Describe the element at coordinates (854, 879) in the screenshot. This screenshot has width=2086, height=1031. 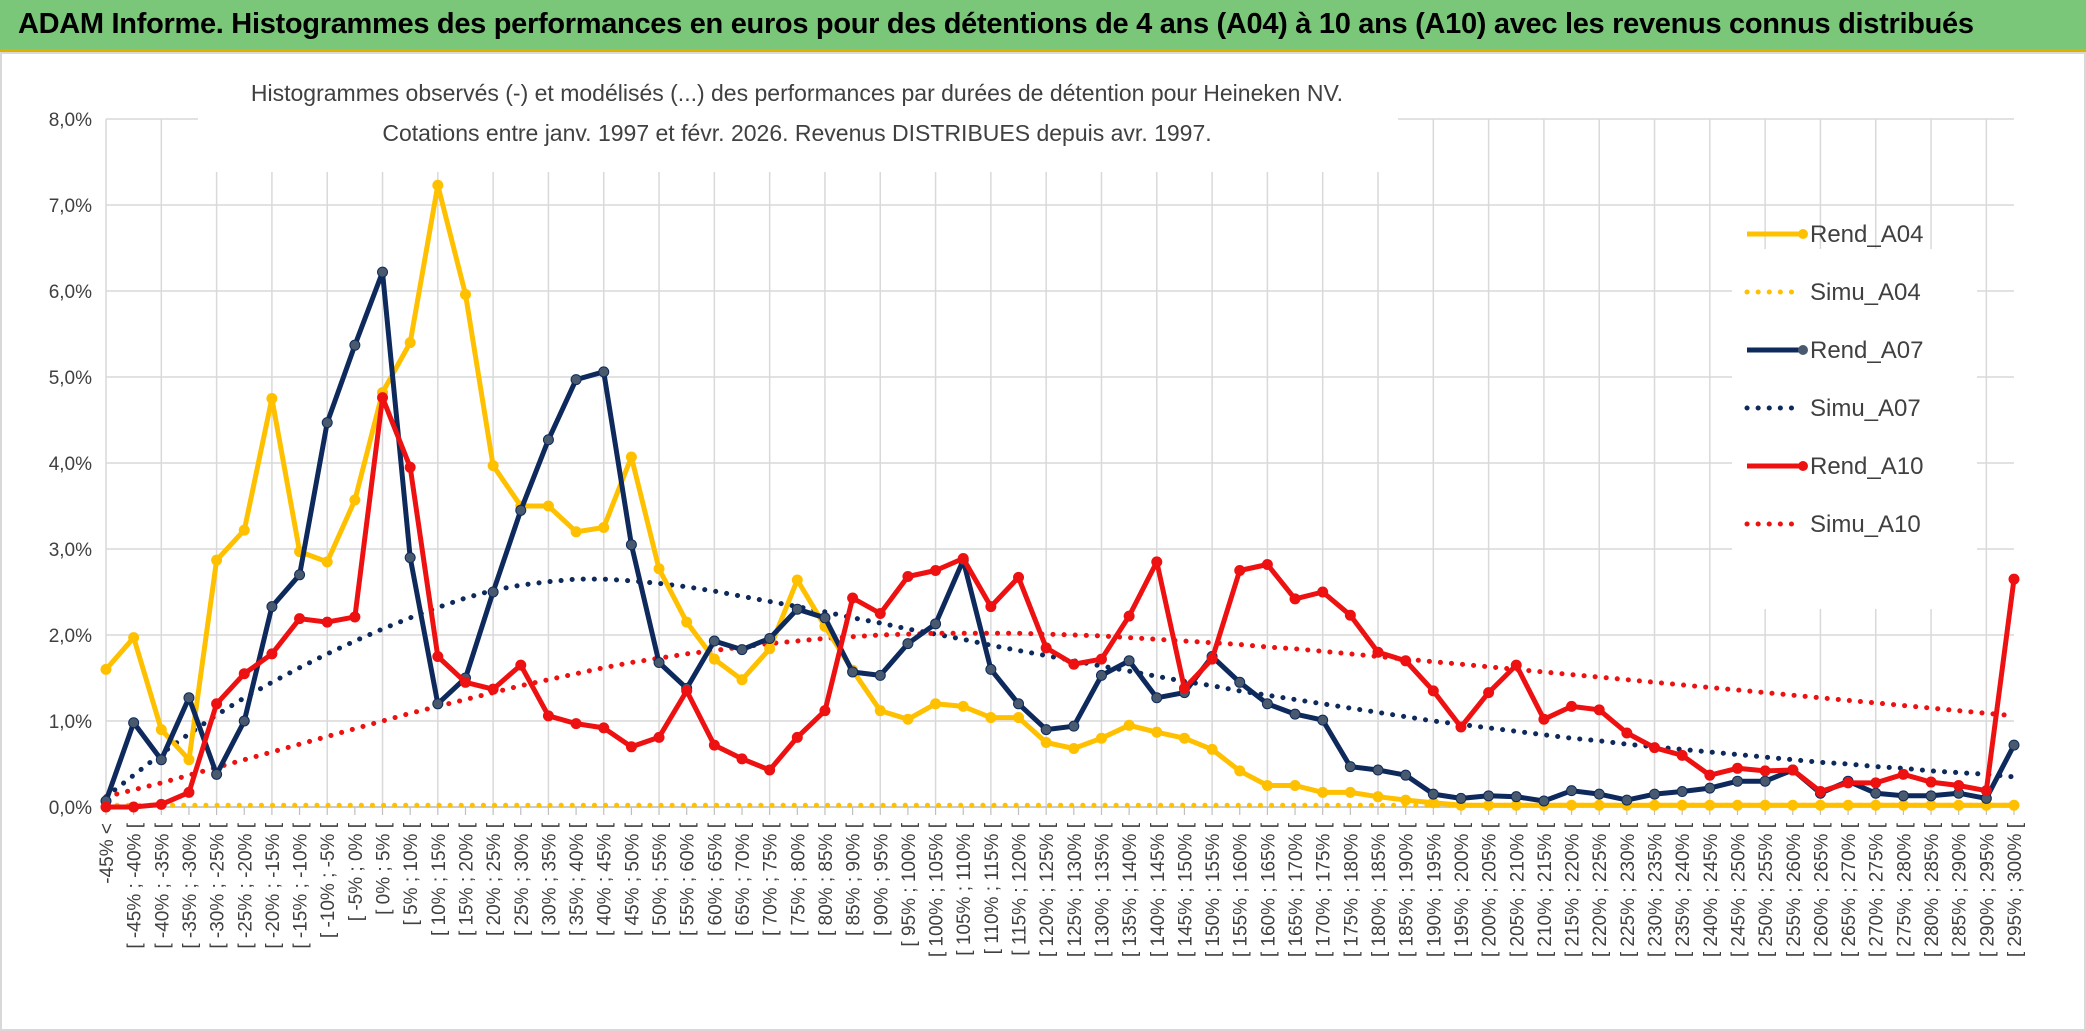
I see `x-tick-label: [ 85% ; 90% [` at that location.